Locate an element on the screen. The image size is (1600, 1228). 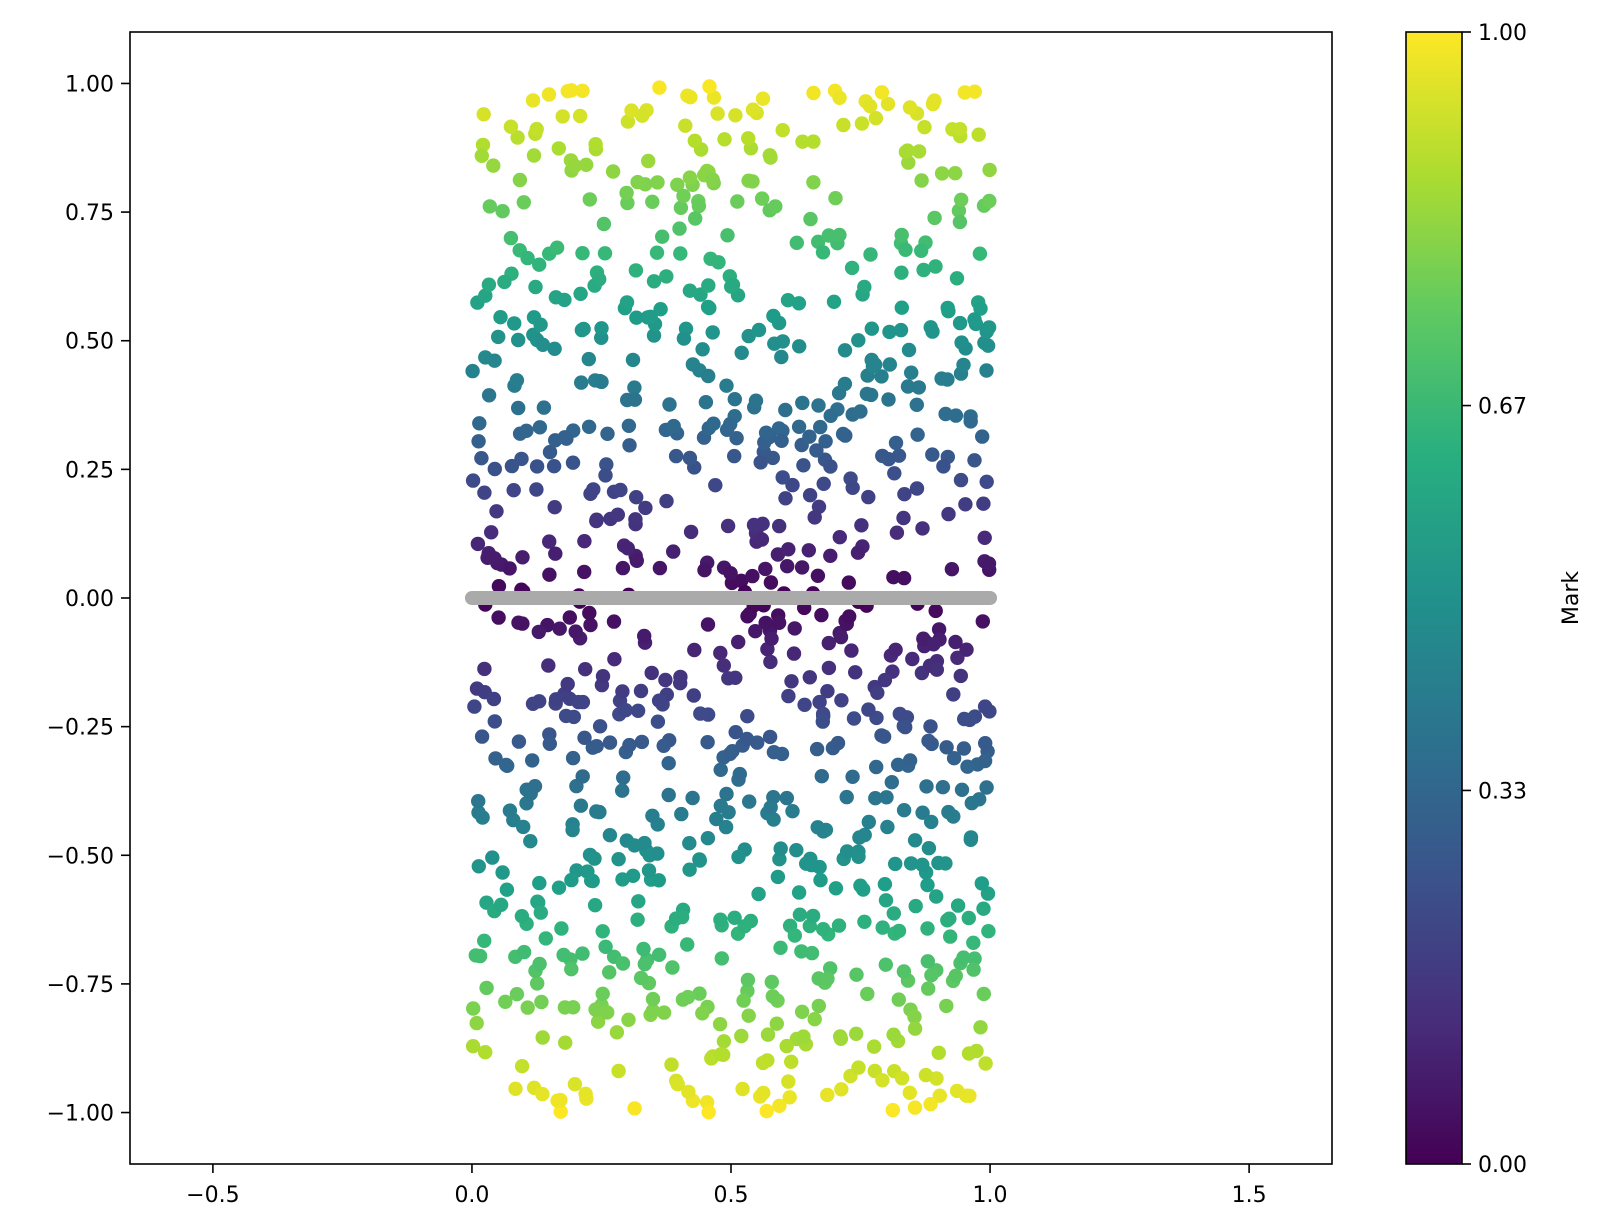
y-tick-label: −1.00 is located at coordinates (80, 1114).